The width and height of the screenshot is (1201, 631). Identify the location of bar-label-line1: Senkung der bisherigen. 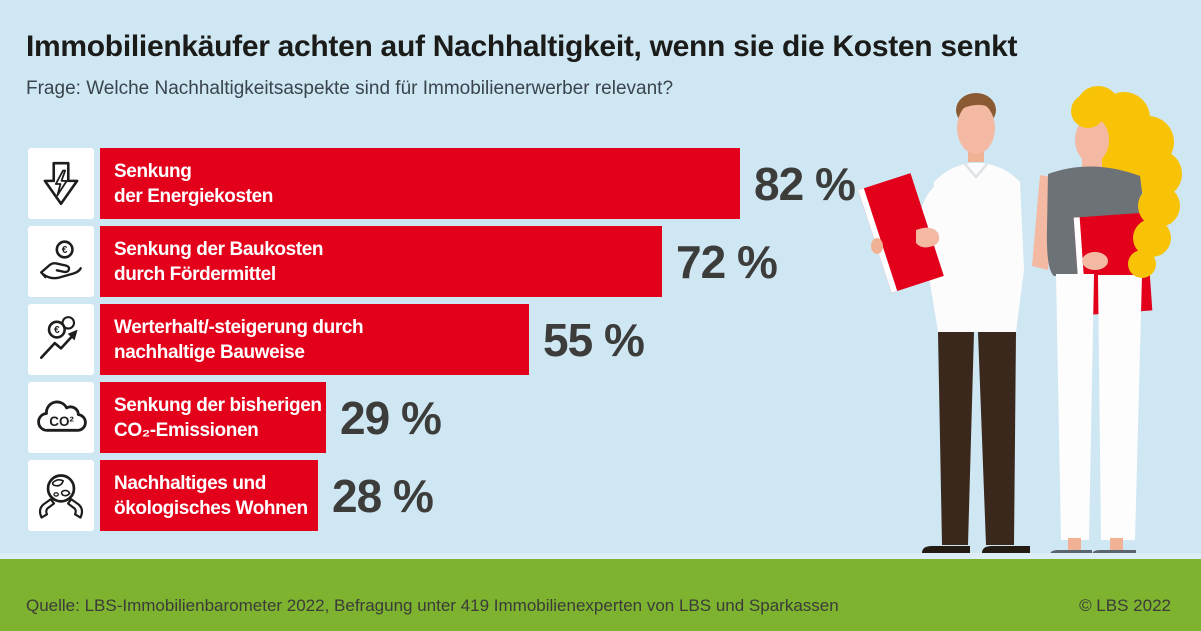
(218, 405).